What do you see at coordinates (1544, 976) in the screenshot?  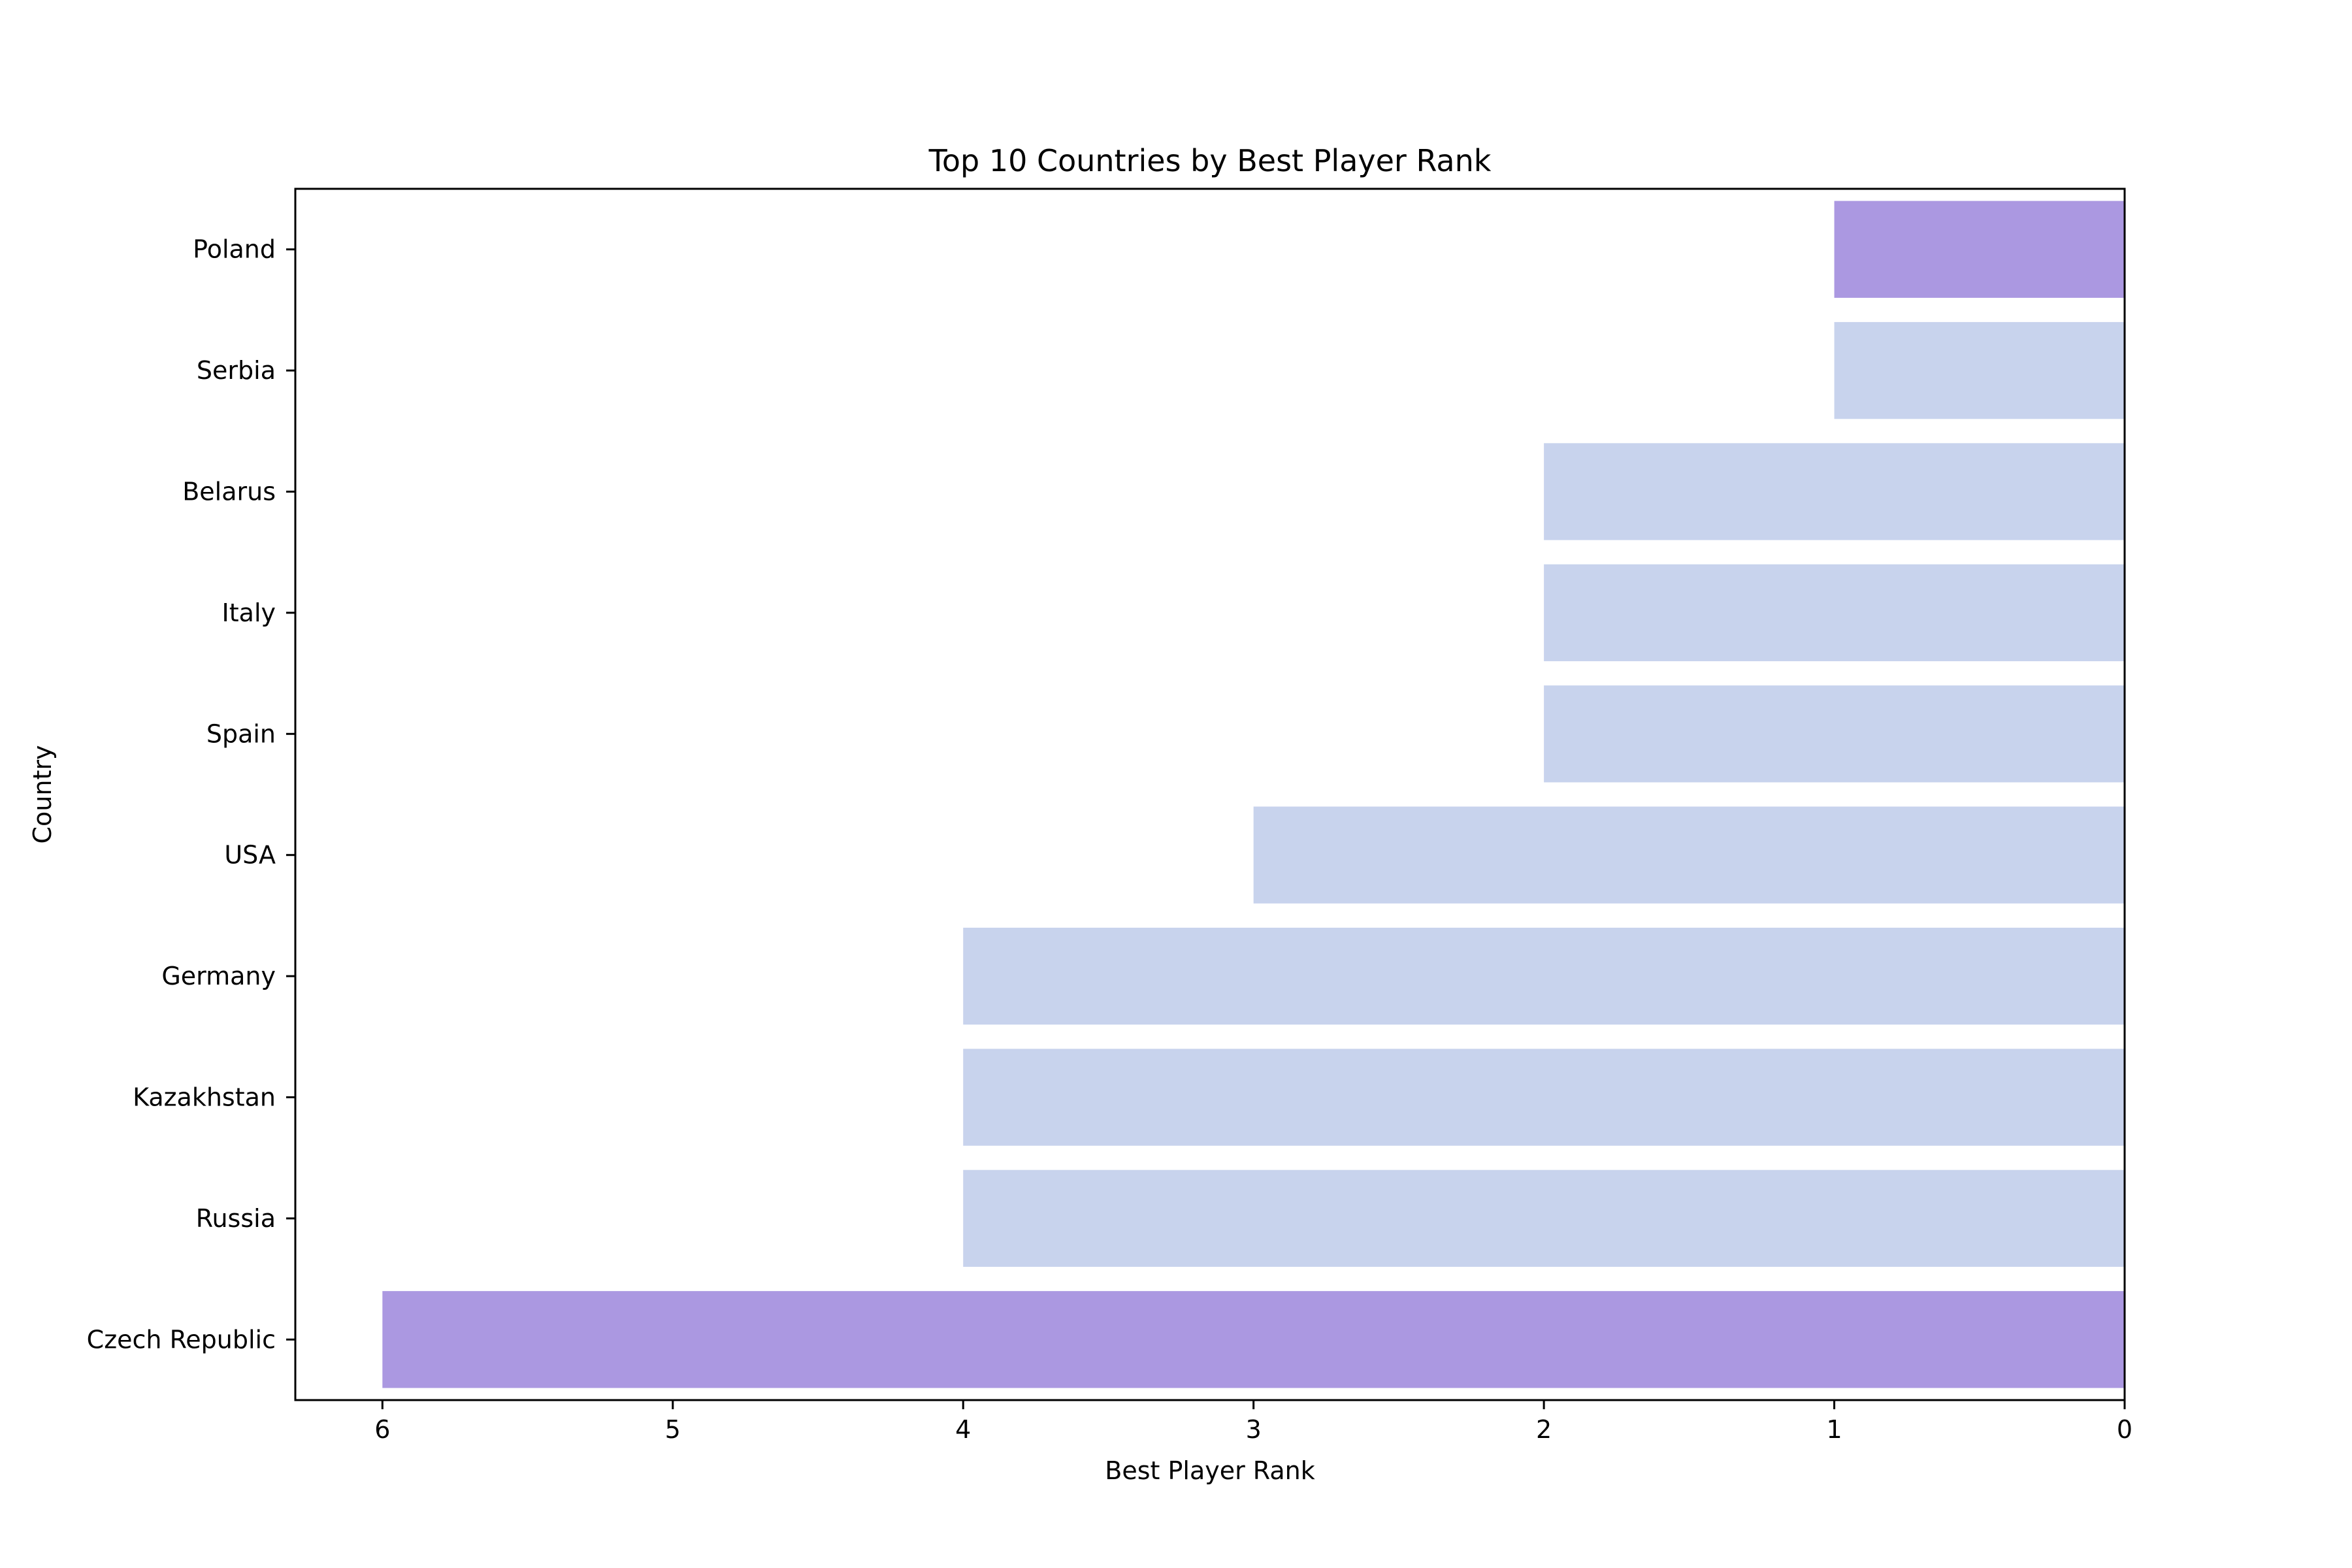 I see `bar-germany` at bounding box center [1544, 976].